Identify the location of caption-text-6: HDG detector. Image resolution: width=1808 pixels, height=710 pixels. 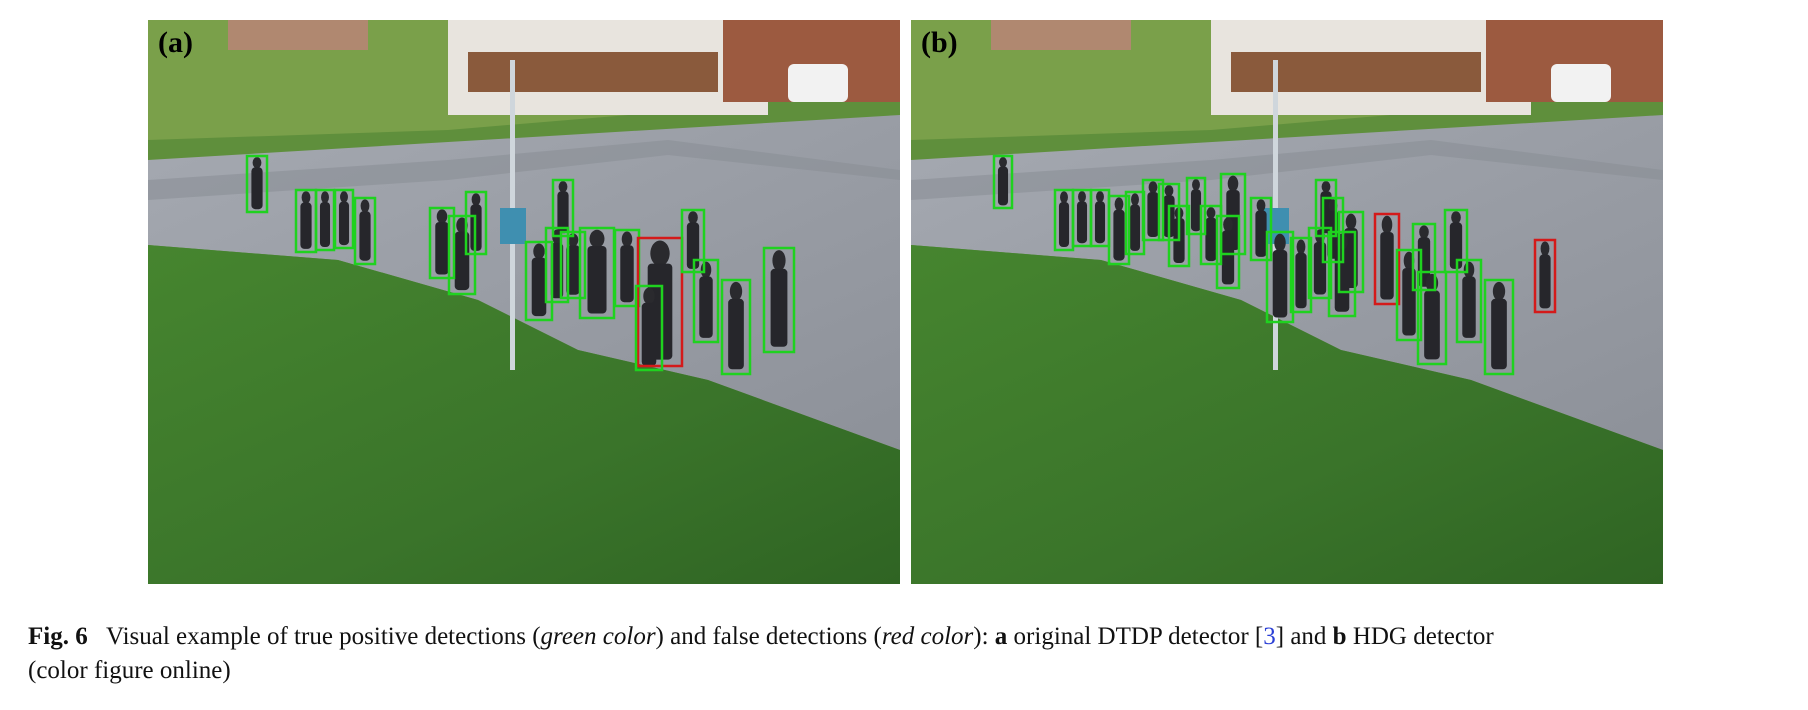
(1420, 636).